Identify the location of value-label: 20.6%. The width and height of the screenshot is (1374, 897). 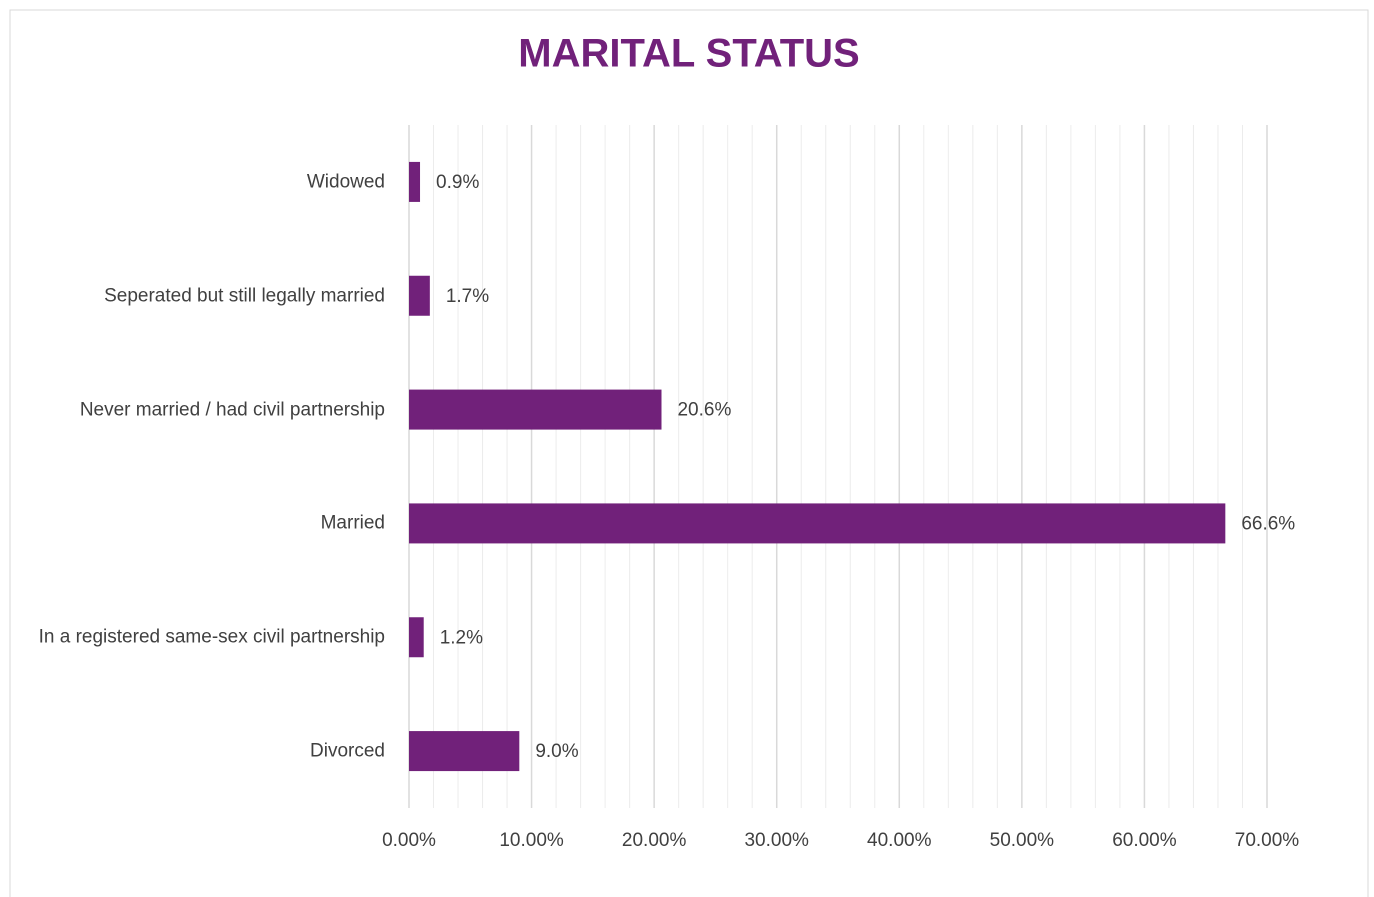
(704, 410).